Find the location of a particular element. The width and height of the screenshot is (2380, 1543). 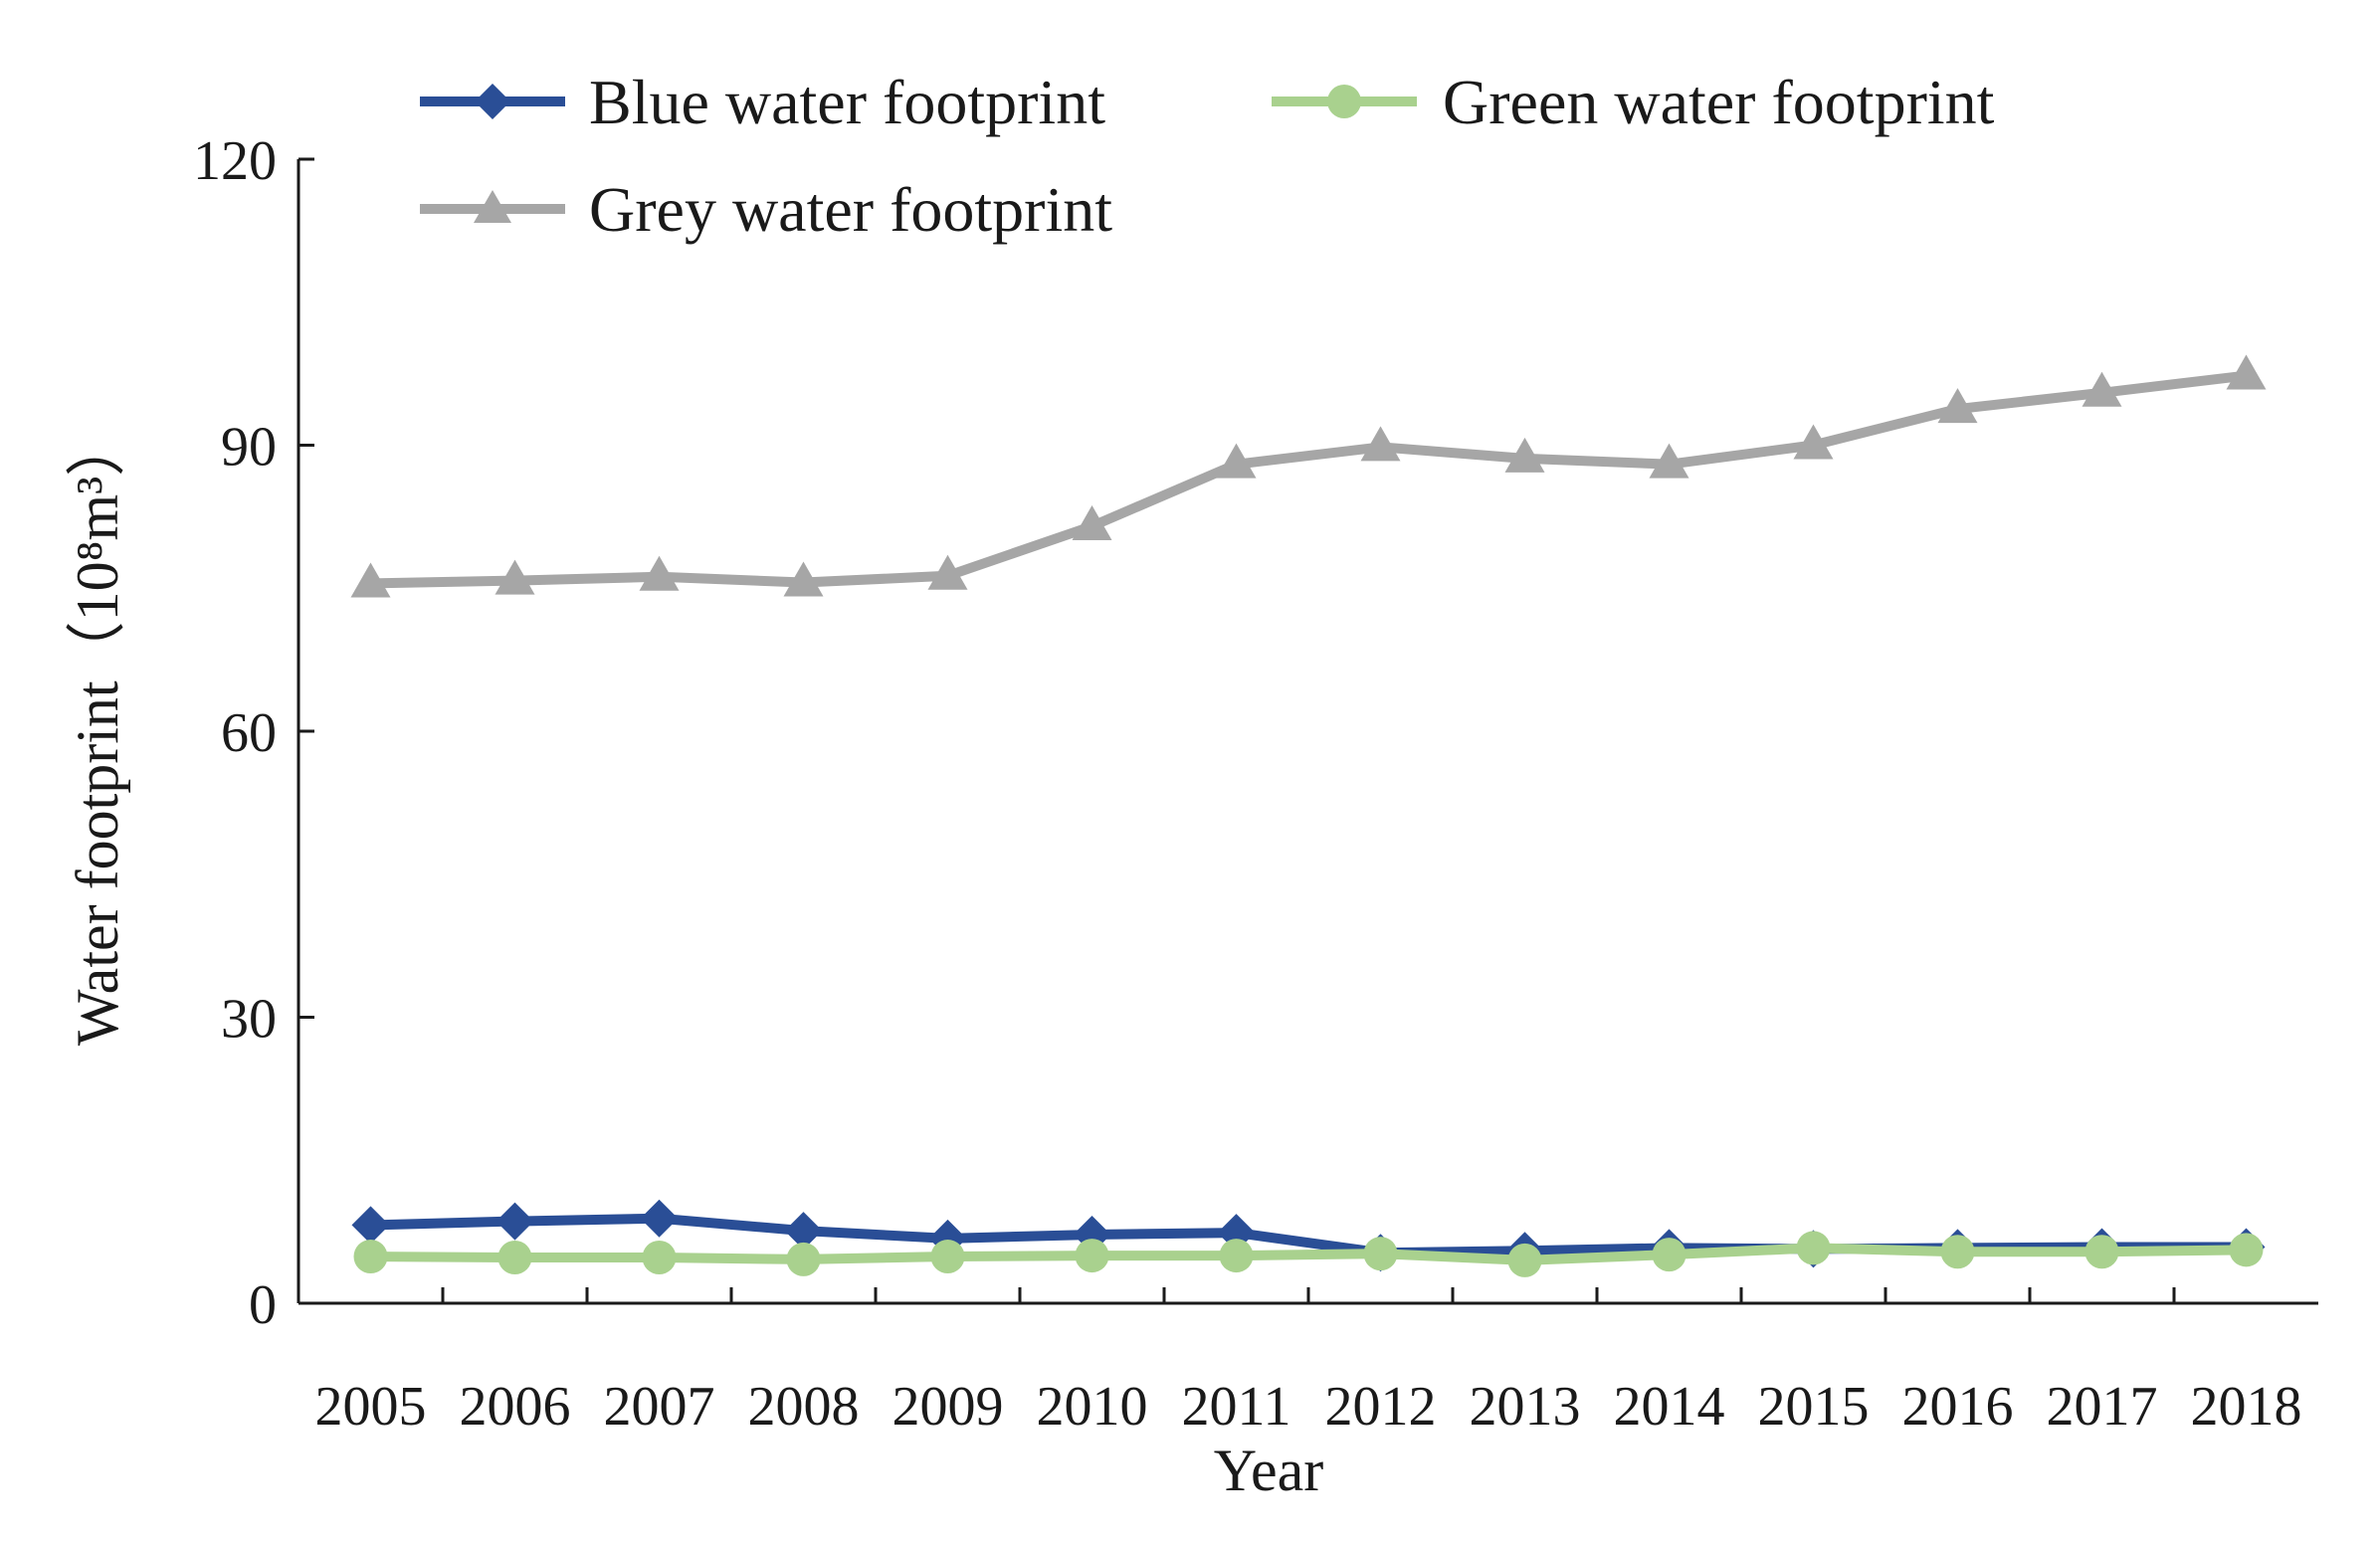

legend-item-blue: Blue water footprint is located at coordinates (762, 102).